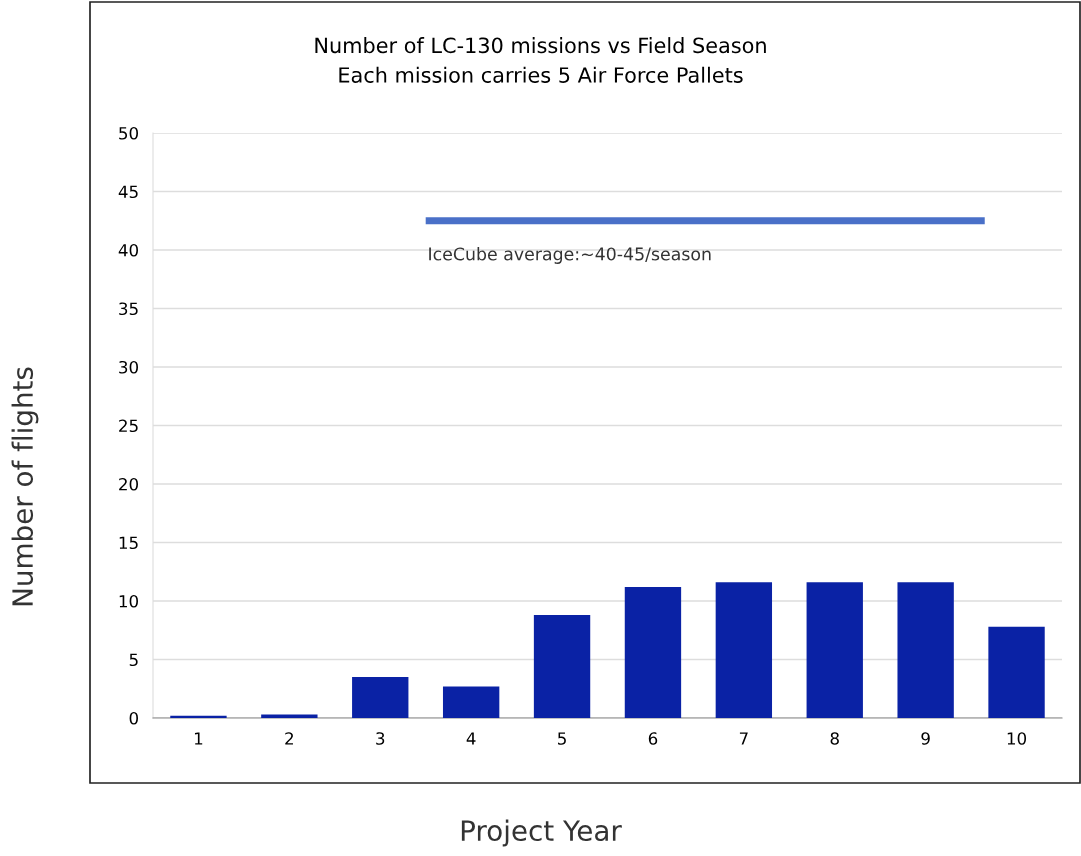  Describe the element at coordinates (1017, 738) in the screenshot. I see `x-tick-label: 10` at that location.